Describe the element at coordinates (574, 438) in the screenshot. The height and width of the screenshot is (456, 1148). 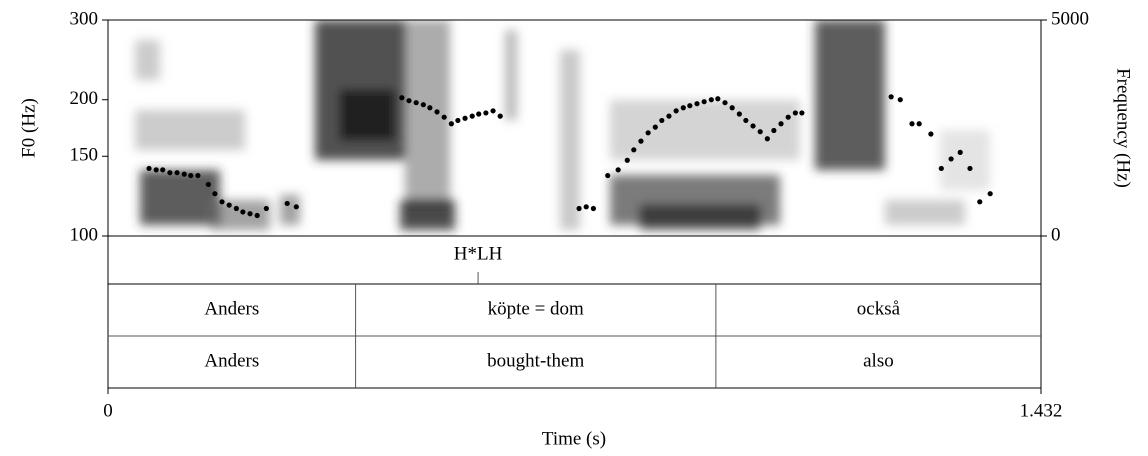
I see `x-axis-label: Time (s)` at that location.